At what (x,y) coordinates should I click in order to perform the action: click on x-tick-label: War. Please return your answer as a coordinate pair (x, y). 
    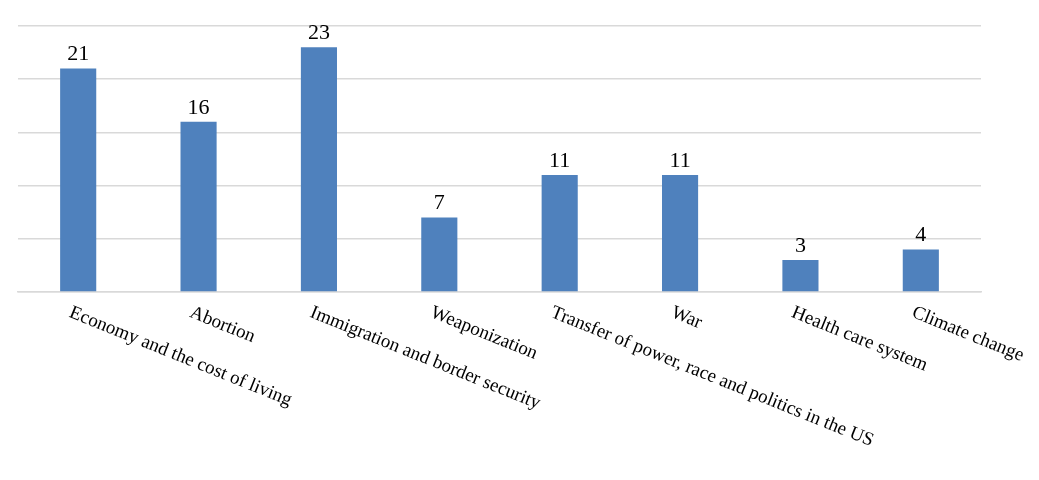
    Looking at the image, I should click on (687, 316).